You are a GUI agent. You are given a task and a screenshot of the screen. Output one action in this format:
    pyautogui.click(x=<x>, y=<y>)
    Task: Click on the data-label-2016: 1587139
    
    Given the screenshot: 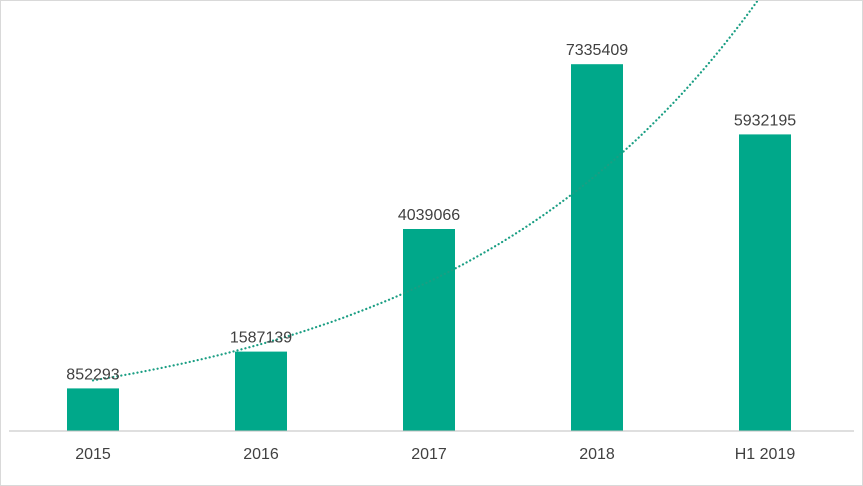 What is the action you would take?
    pyautogui.click(x=261, y=338)
    